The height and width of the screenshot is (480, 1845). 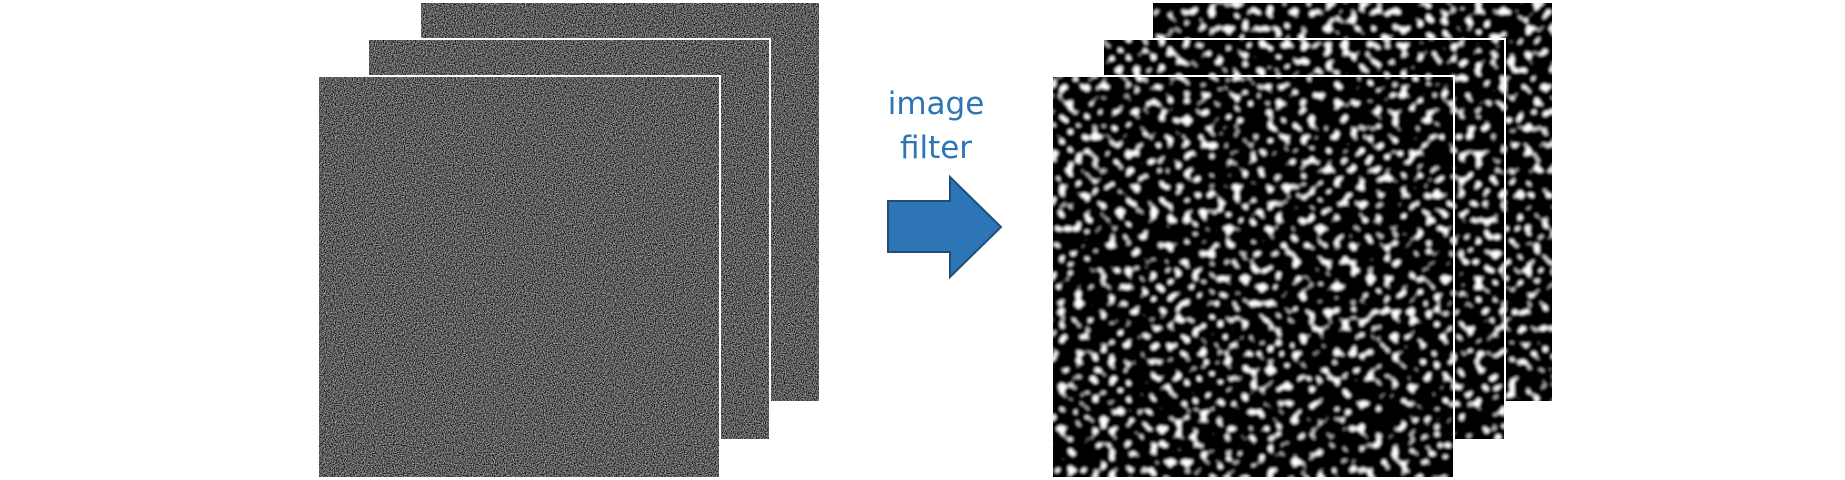 What do you see at coordinates (936, 104) in the screenshot?
I see `label-line: image` at bounding box center [936, 104].